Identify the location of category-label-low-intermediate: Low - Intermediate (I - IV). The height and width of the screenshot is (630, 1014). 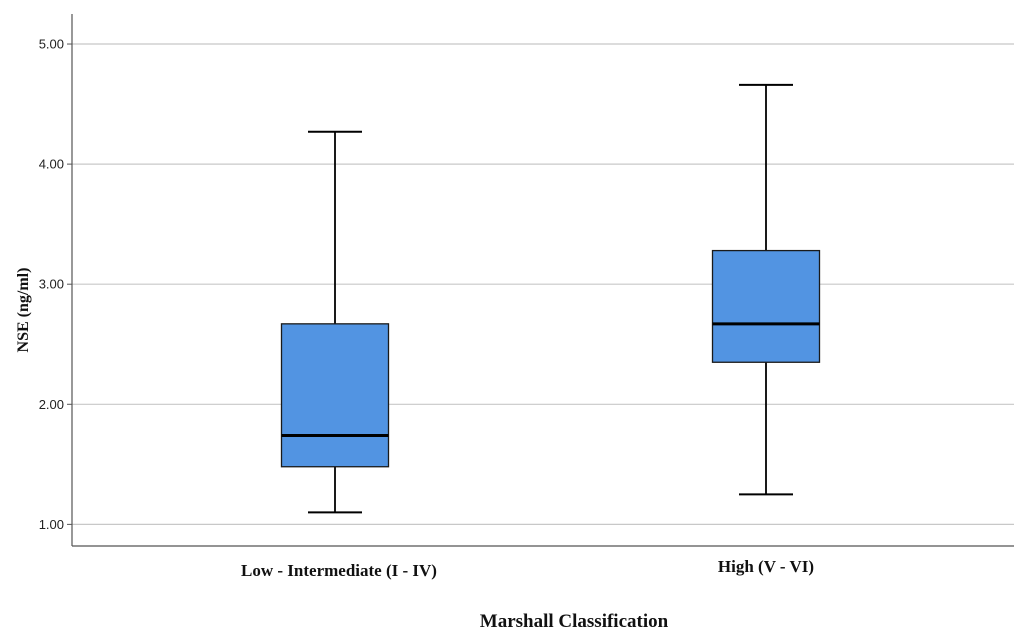
(339, 570).